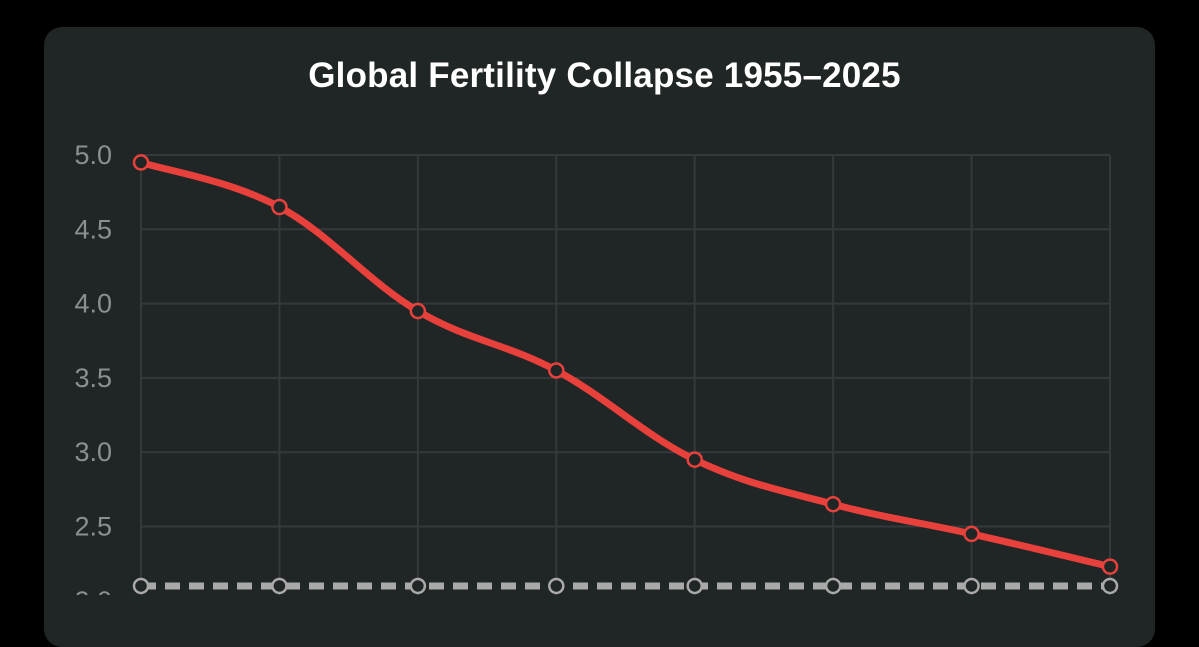  What do you see at coordinates (93, 527) in the screenshot?
I see `y-tick-label: 2.5` at bounding box center [93, 527].